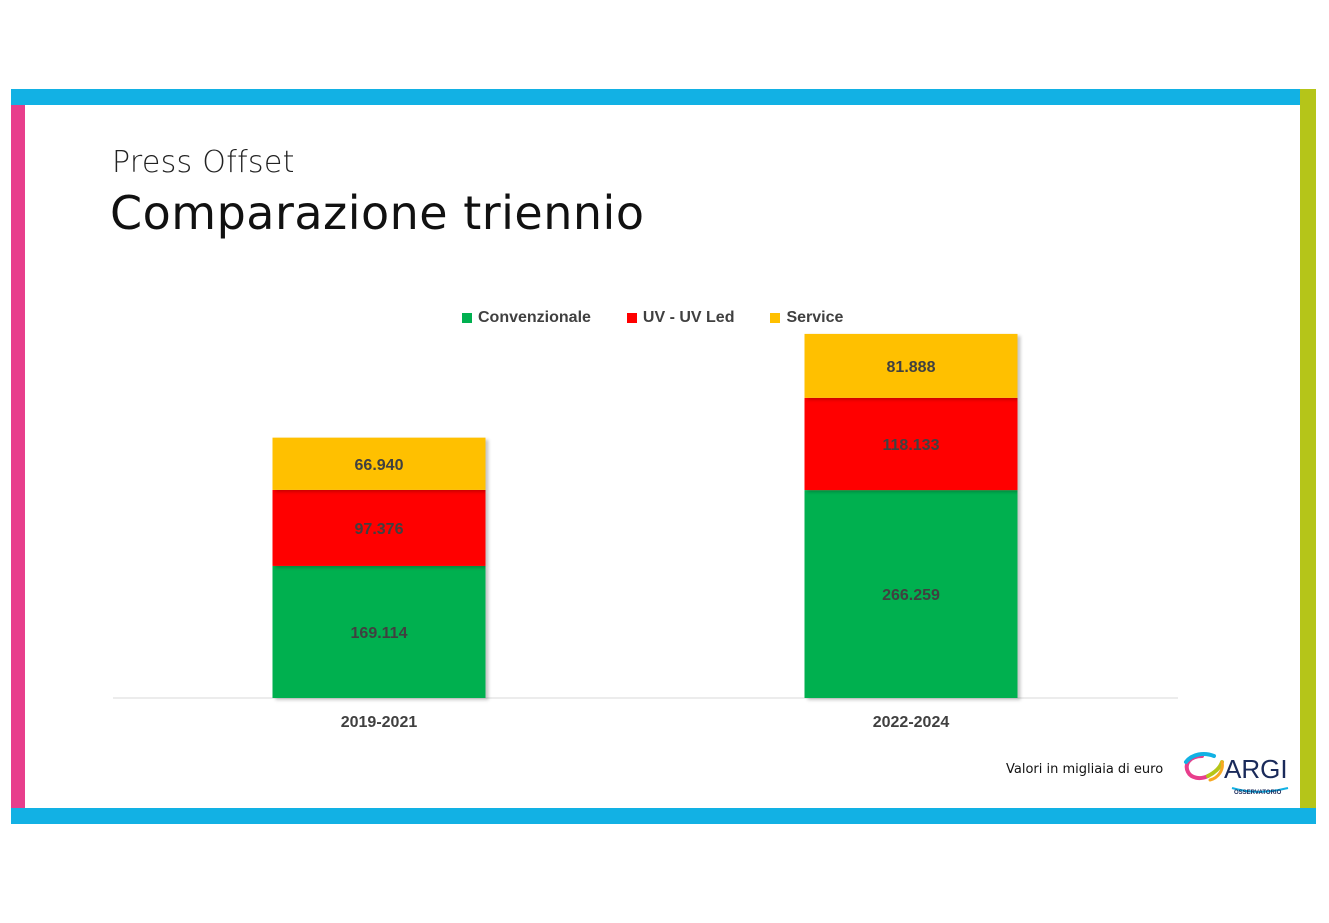  I want to click on legend-label-uv: UV - UV Led, so click(688, 317).